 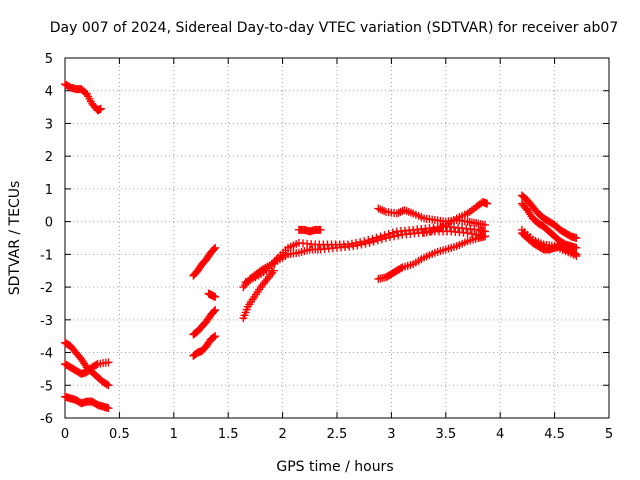 What do you see at coordinates (49, 124) in the screenshot?
I see `y-tick-label: 3` at bounding box center [49, 124].